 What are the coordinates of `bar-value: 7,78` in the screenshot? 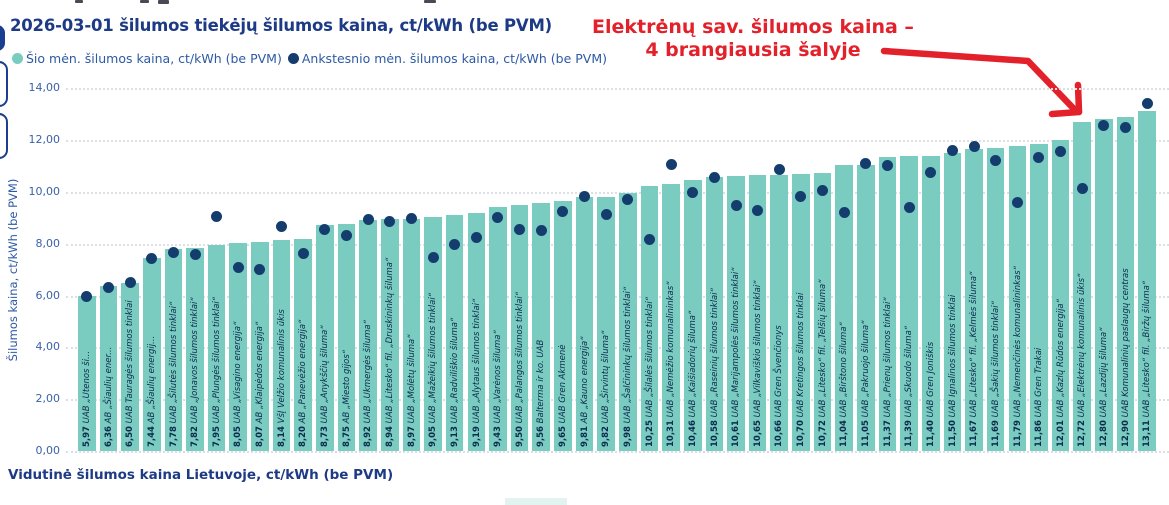 It's located at (173, 436).